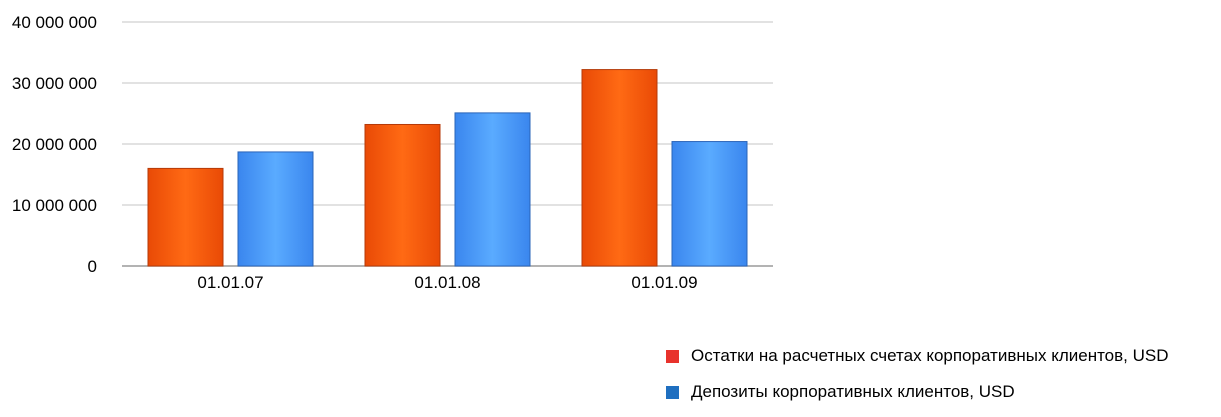 This screenshot has height=417, width=1221. I want to click on y-tick-label: 20 000 000, so click(54, 144).